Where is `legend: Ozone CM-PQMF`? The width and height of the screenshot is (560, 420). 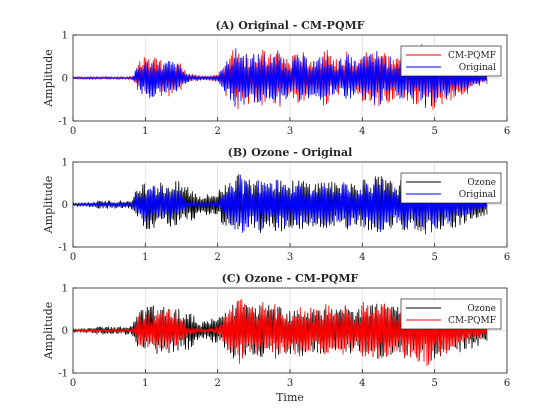 legend: Ozone CM-PQMF is located at coordinates (451, 314).